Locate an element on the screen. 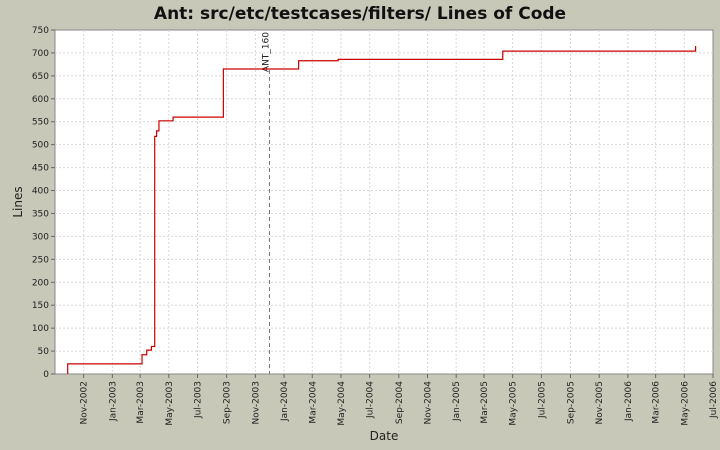 The width and height of the screenshot is (720, 450). x-tick-label: Nov-2005 is located at coordinates (600, 402).